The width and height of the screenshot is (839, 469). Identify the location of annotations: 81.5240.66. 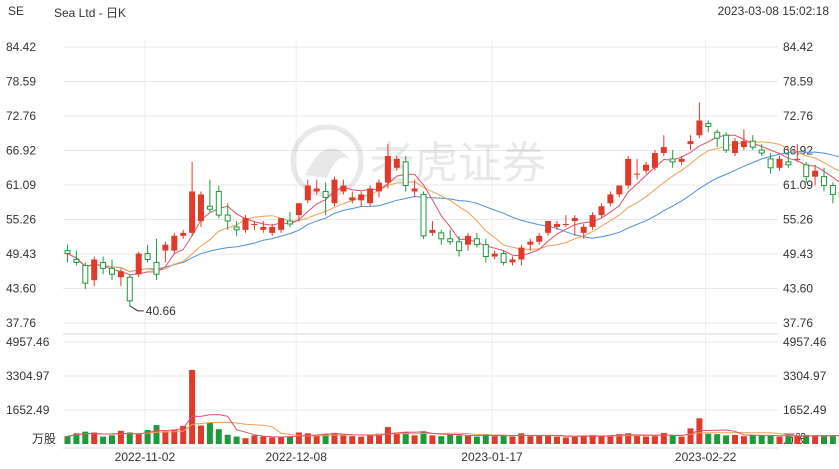
(152, 311).